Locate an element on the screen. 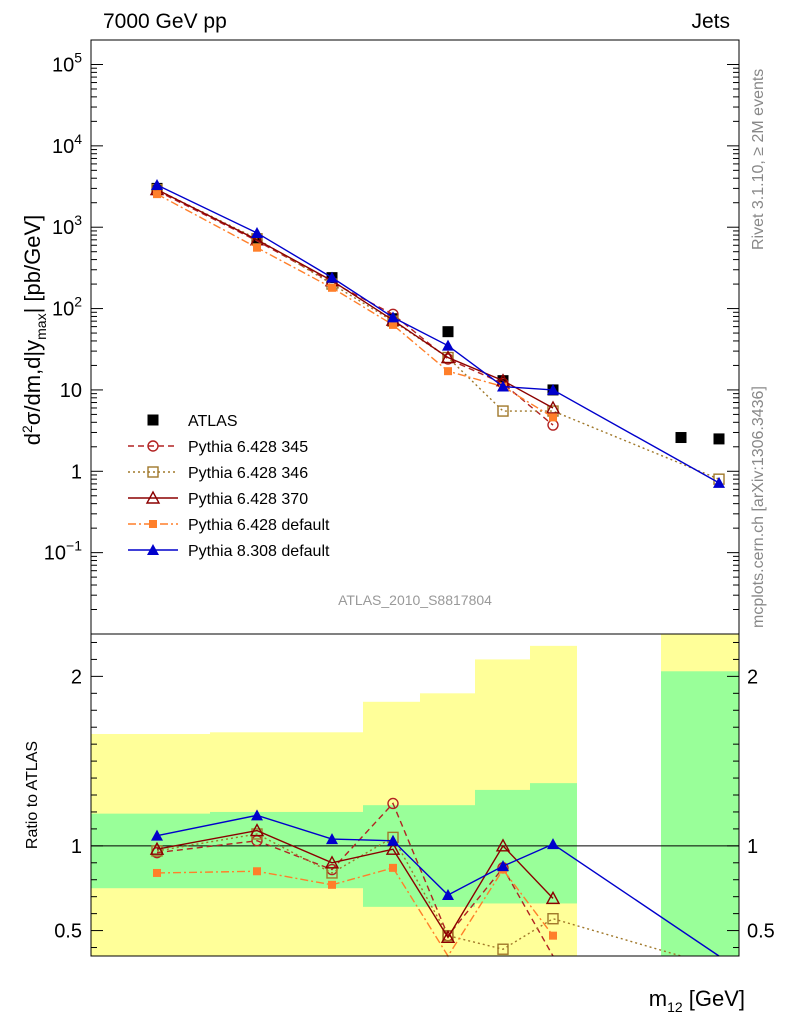 Image resolution: width=786 pixels, height=1024 pixels. header-right-label: Jets is located at coordinates (710, 21).